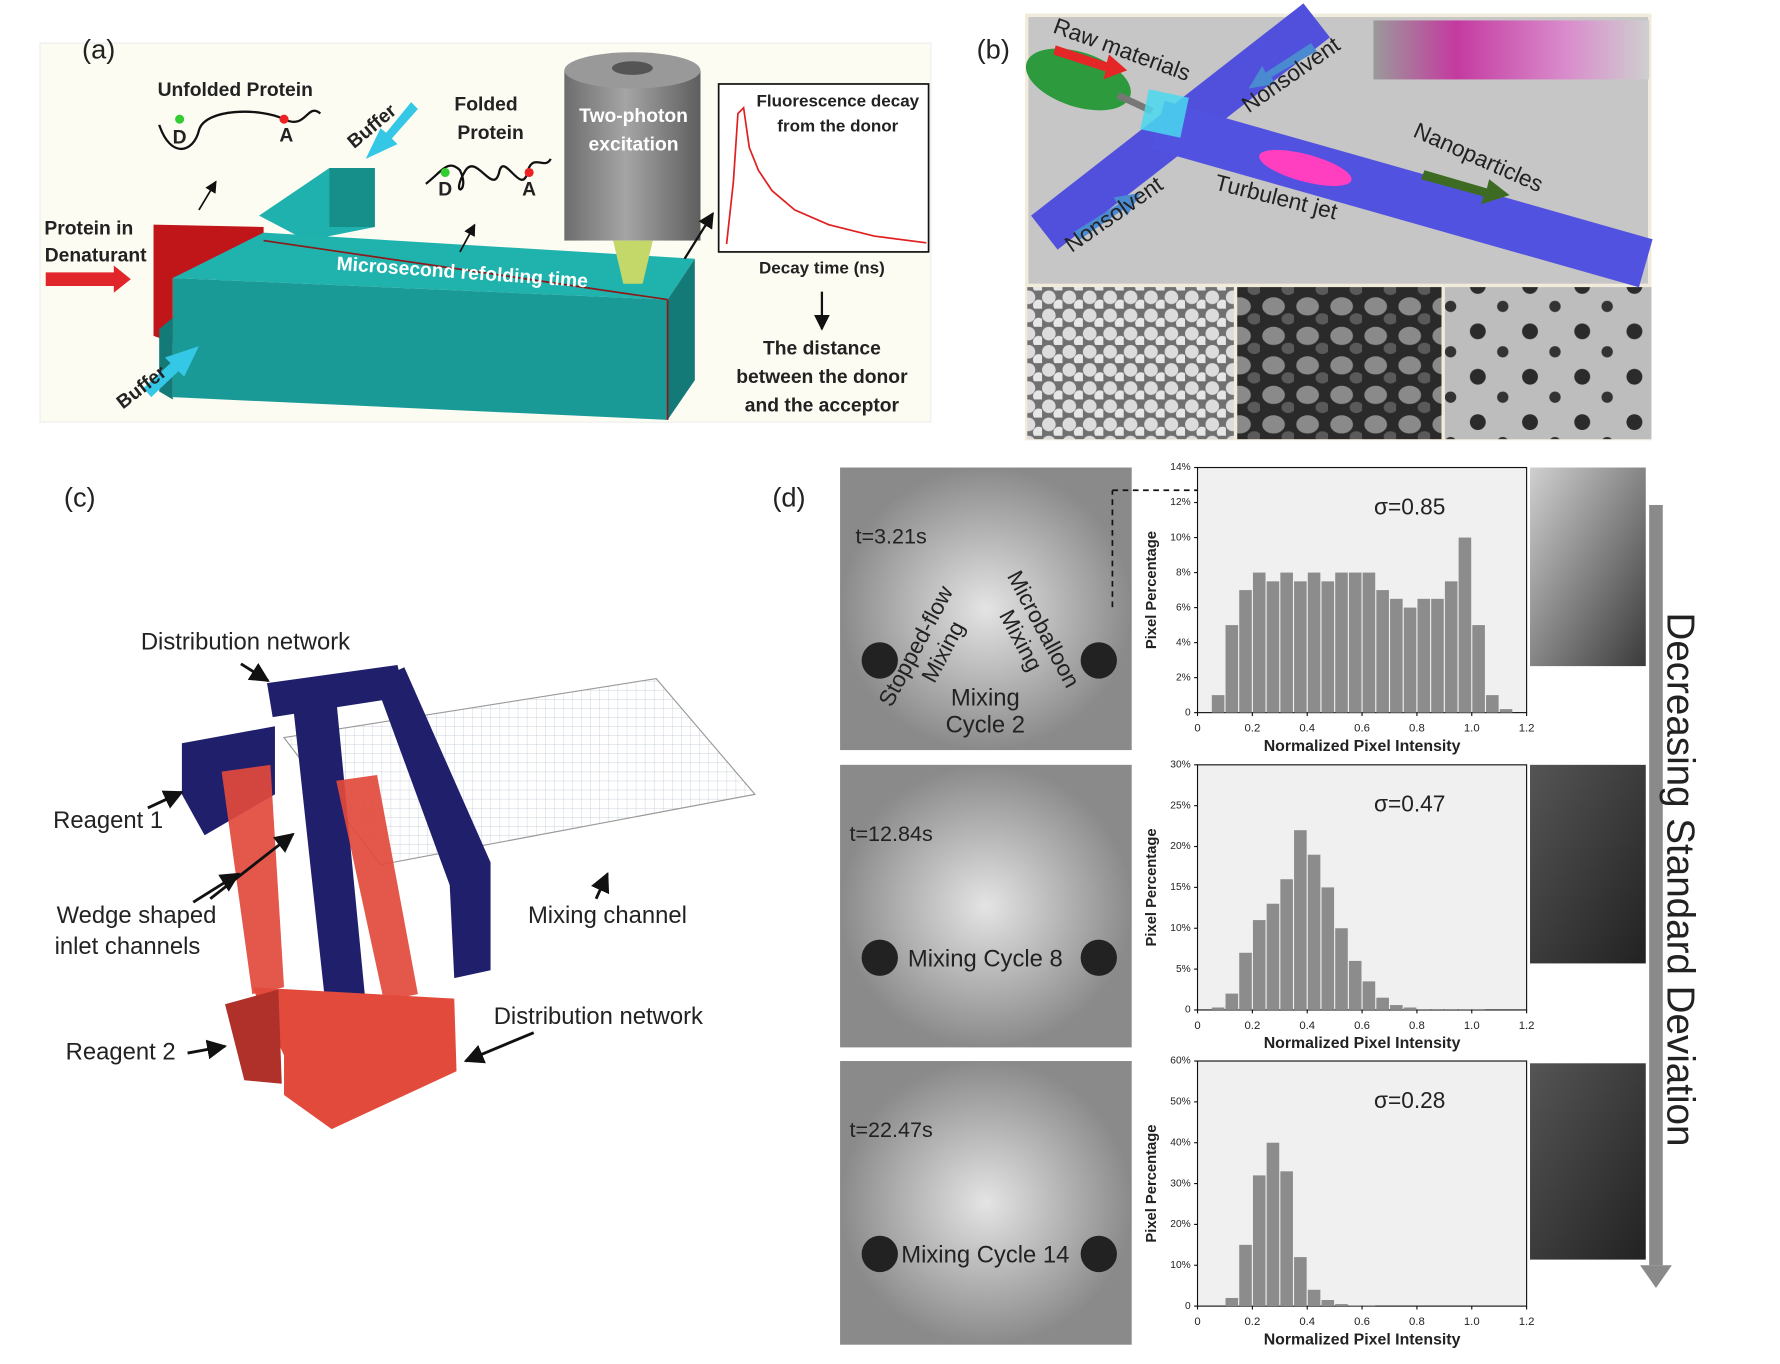 The width and height of the screenshot is (1780, 1364). Describe the element at coordinates (128, 946) in the screenshot. I see `annotation: inlet channels` at that location.